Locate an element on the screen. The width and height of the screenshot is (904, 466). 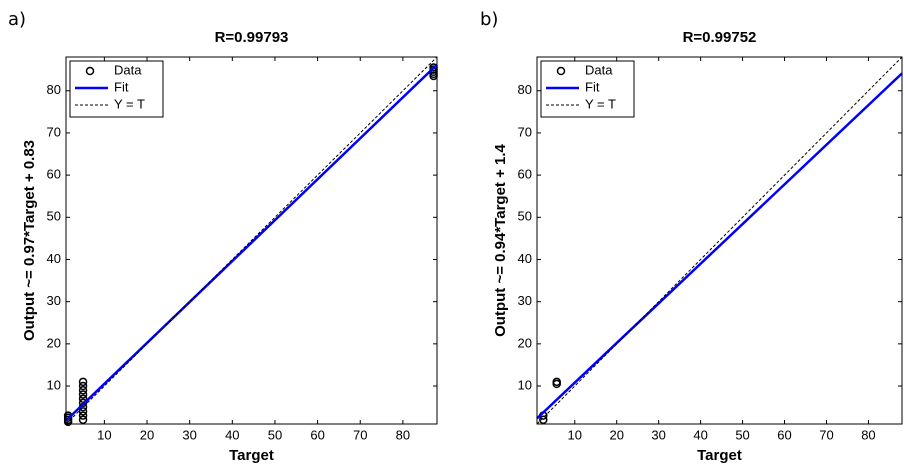
y-axis-label: Output ~= 0.97*Target + 0.83 is located at coordinates (29, 240).